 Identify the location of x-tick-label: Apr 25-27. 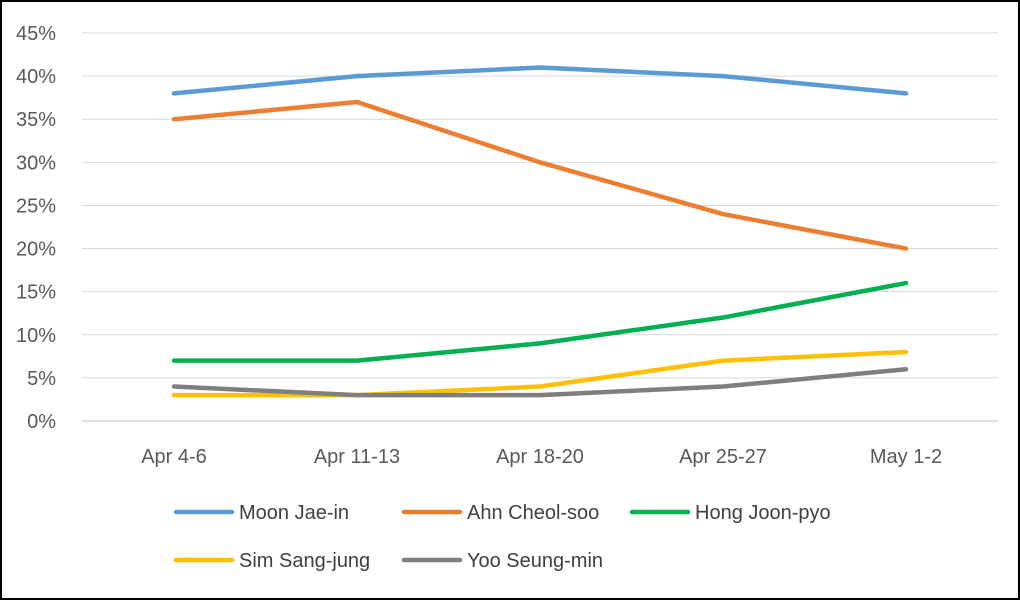
(723, 457).